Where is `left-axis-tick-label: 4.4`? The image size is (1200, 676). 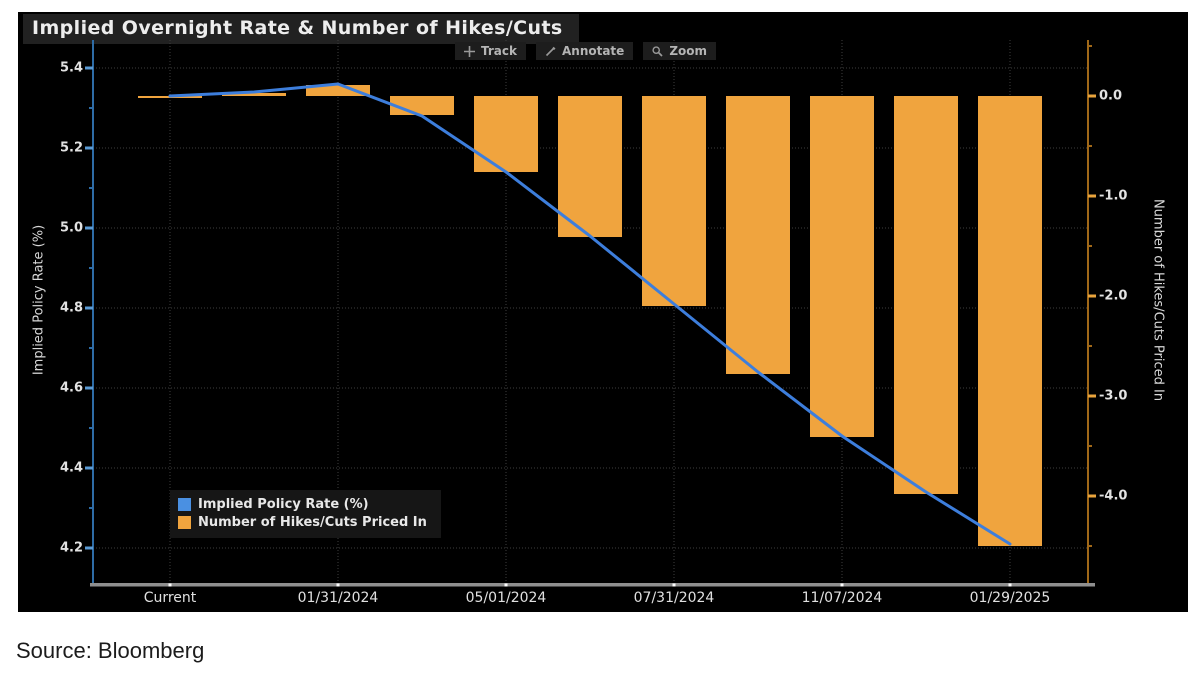 left-axis-tick-label: 4.4 is located at coordinates (71, 468).